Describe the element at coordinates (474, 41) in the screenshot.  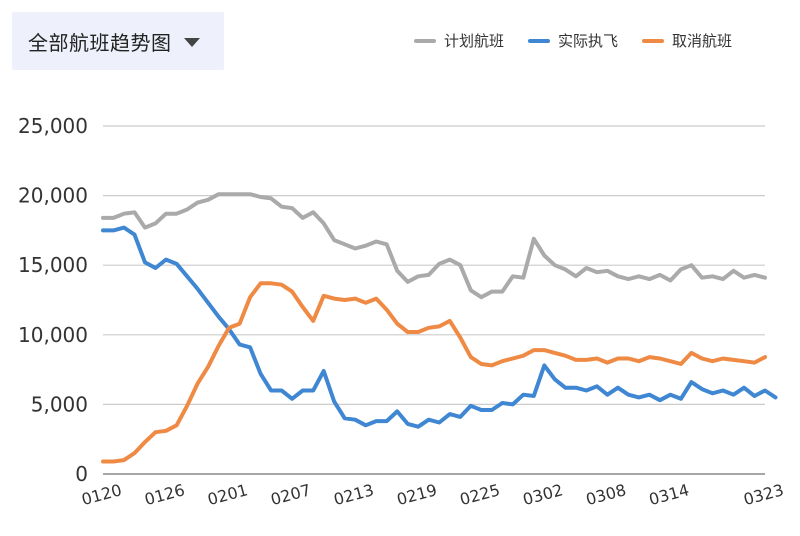
I see `legend-label-planned: 计划航班` at that location.